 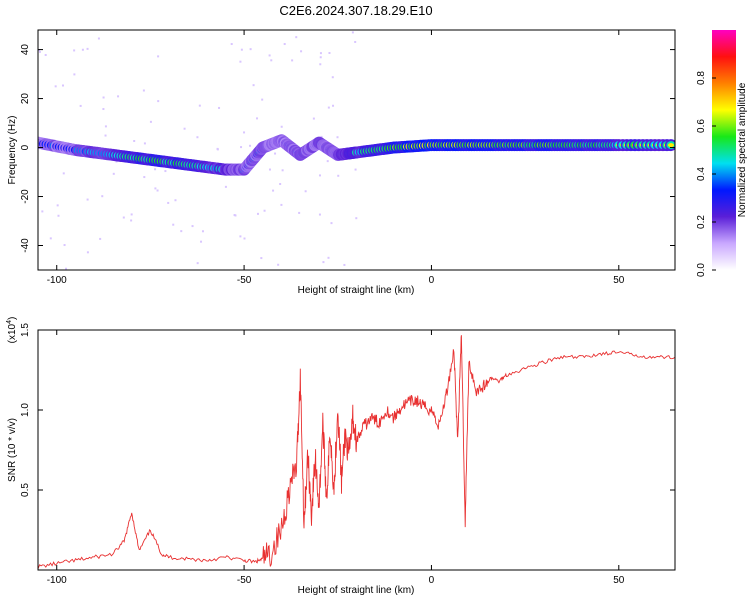 I want to click on x-tick-label: -100, so click(x=57, y=280).